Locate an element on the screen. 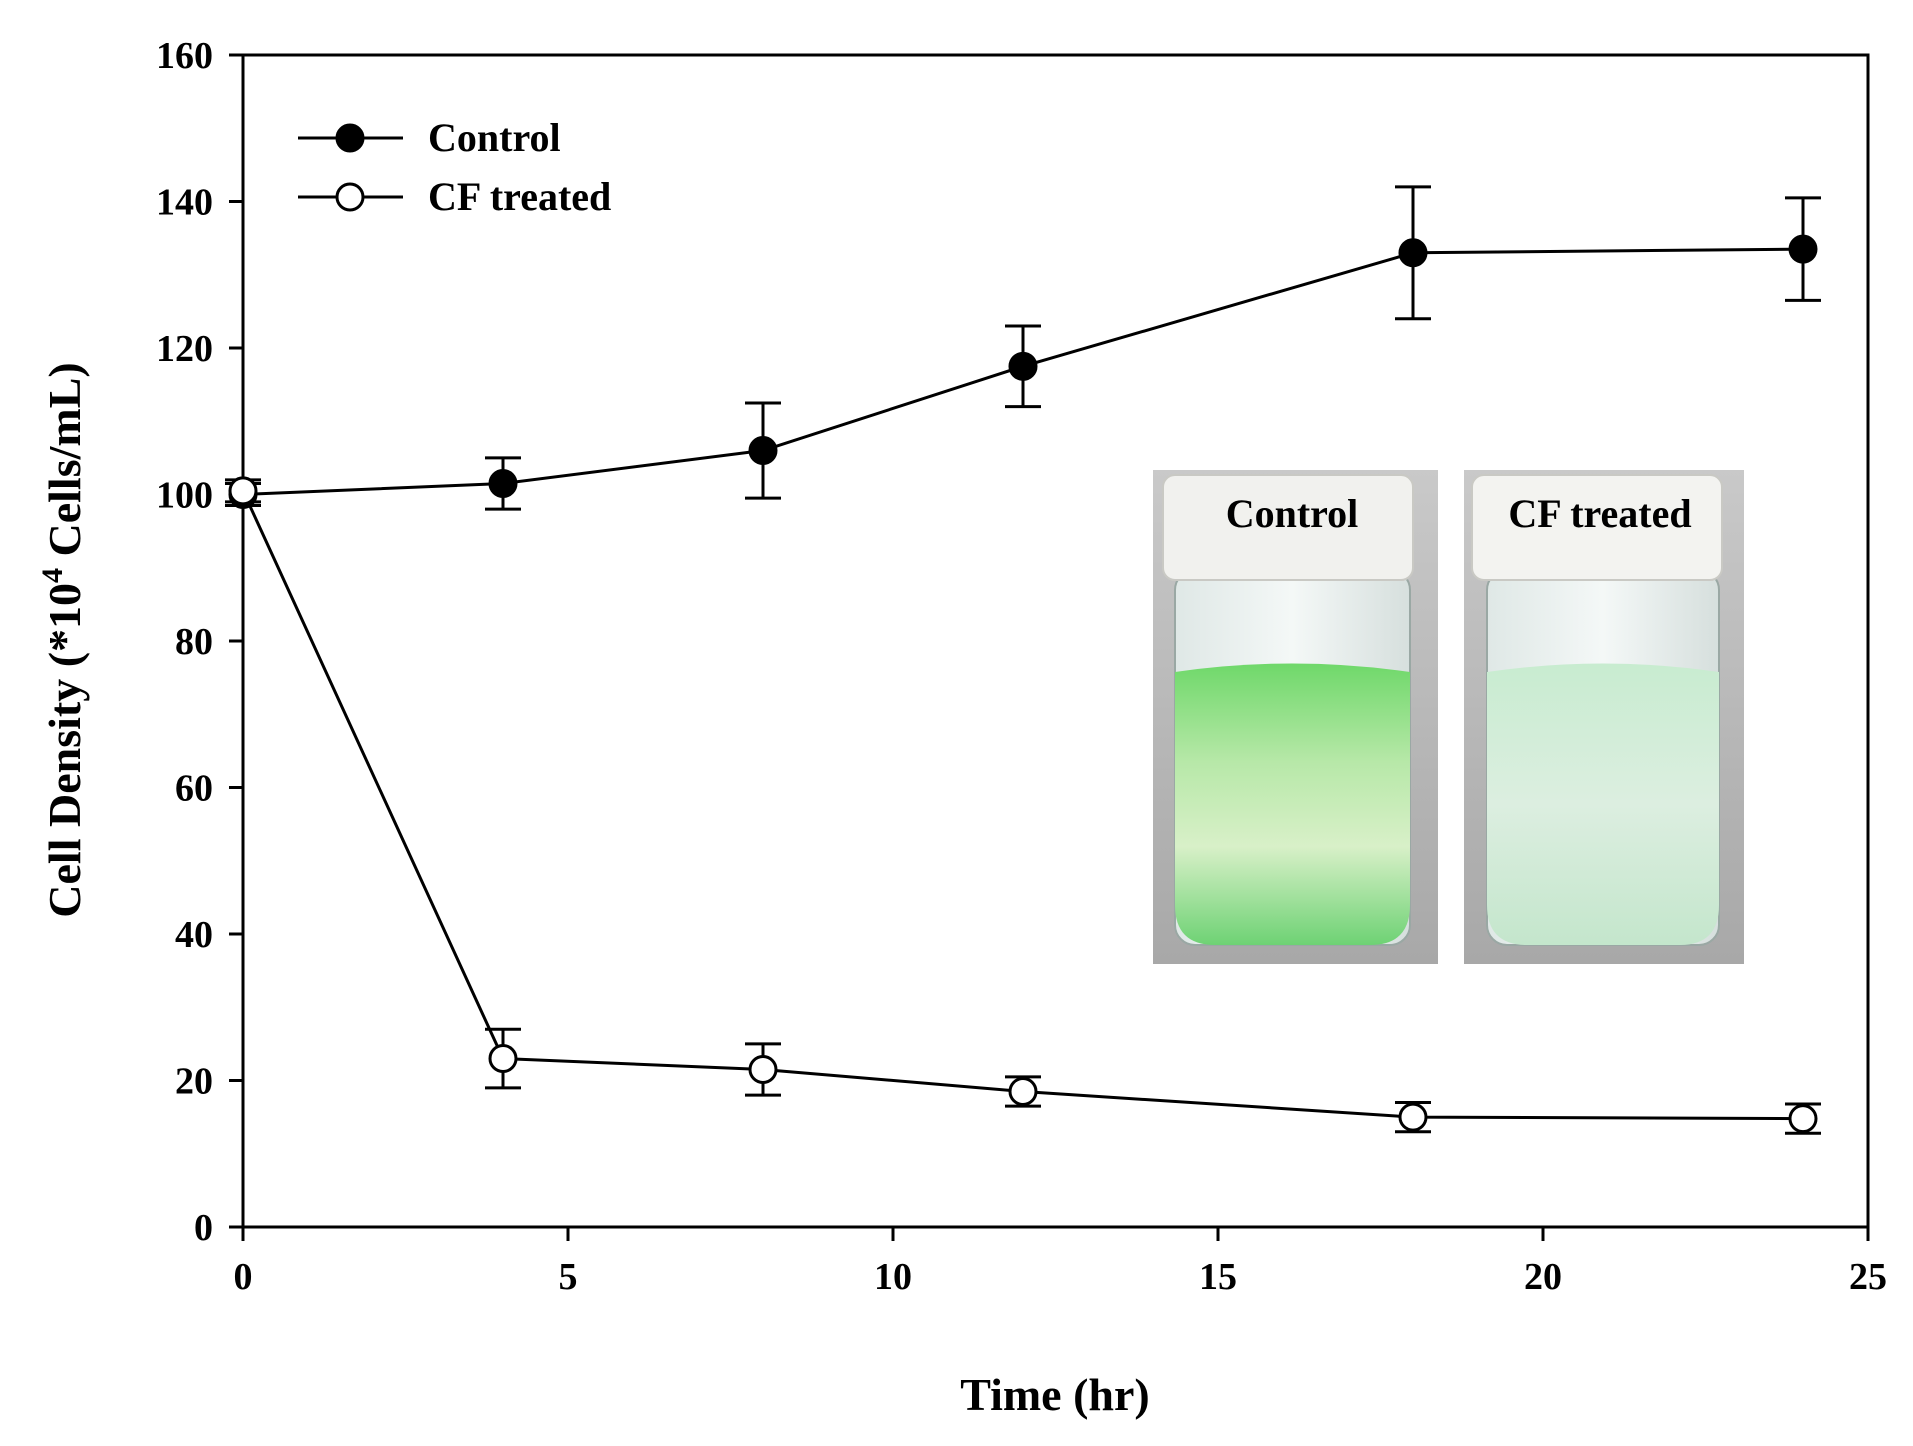  x-tick-label: 5 is located at coordinates (568, 1277).